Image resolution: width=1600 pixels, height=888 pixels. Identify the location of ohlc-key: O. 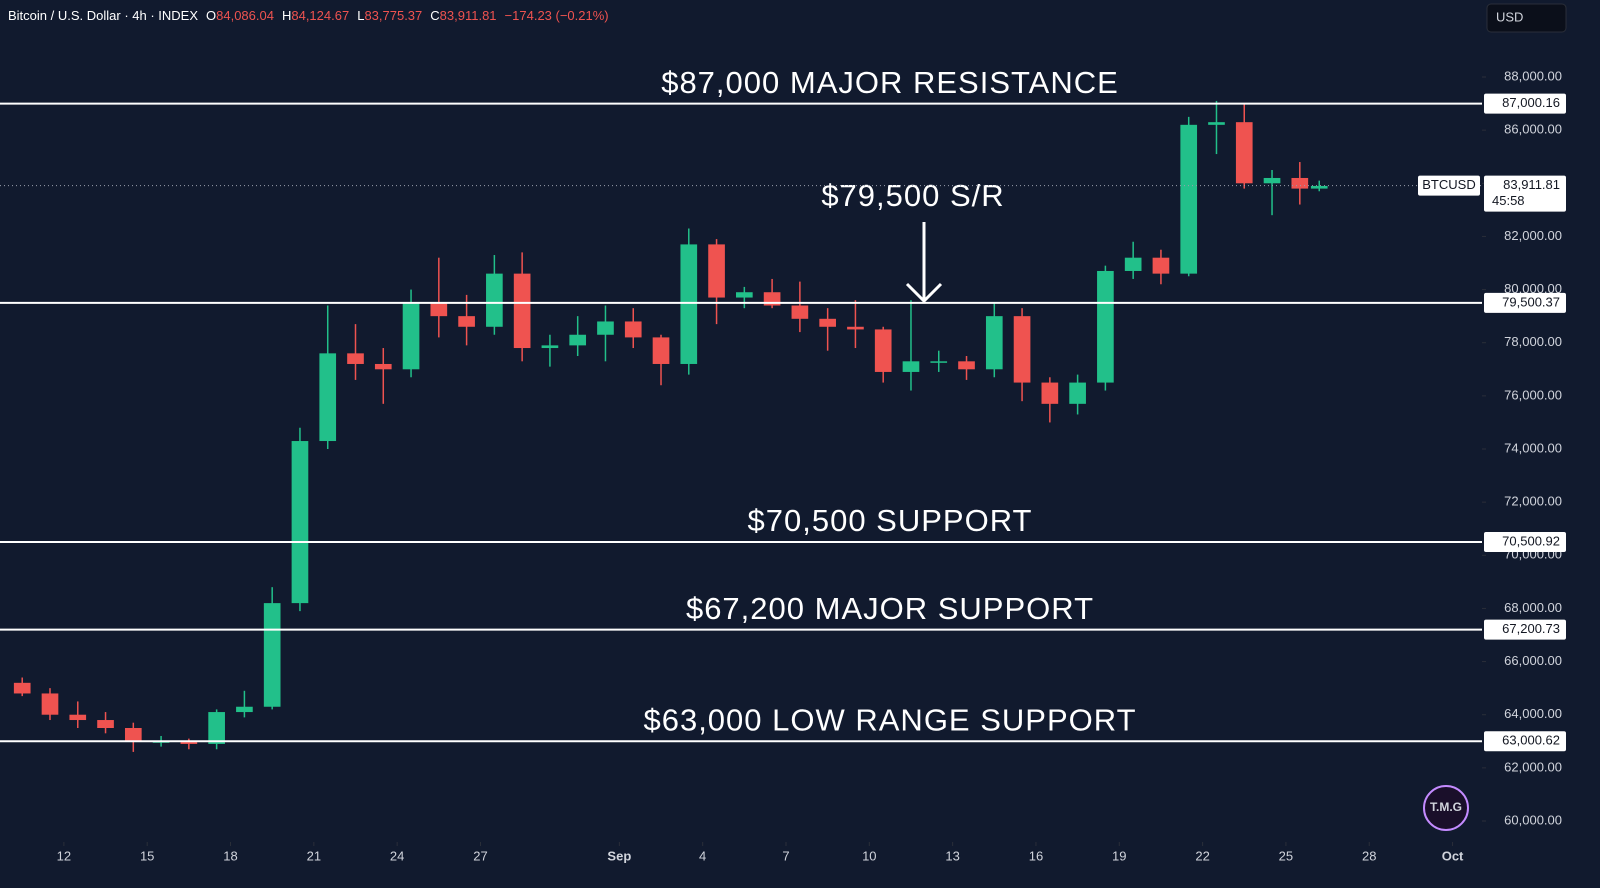
(211, 15).